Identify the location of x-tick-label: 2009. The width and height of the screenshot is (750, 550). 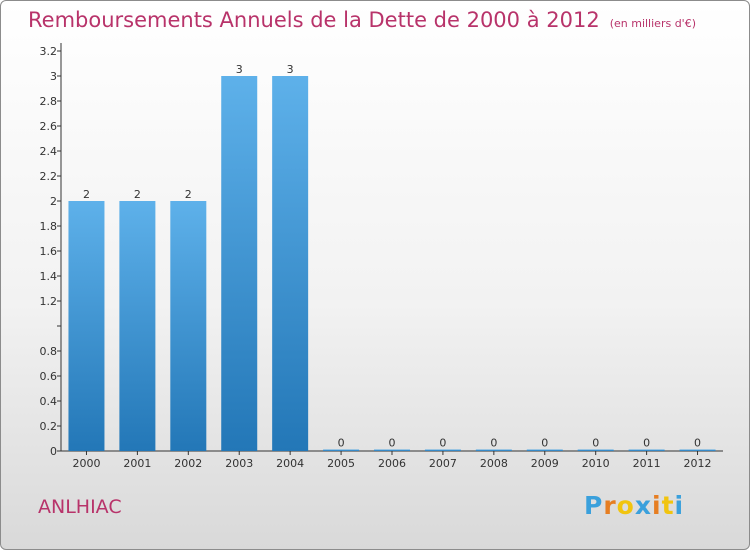
(545, 463).